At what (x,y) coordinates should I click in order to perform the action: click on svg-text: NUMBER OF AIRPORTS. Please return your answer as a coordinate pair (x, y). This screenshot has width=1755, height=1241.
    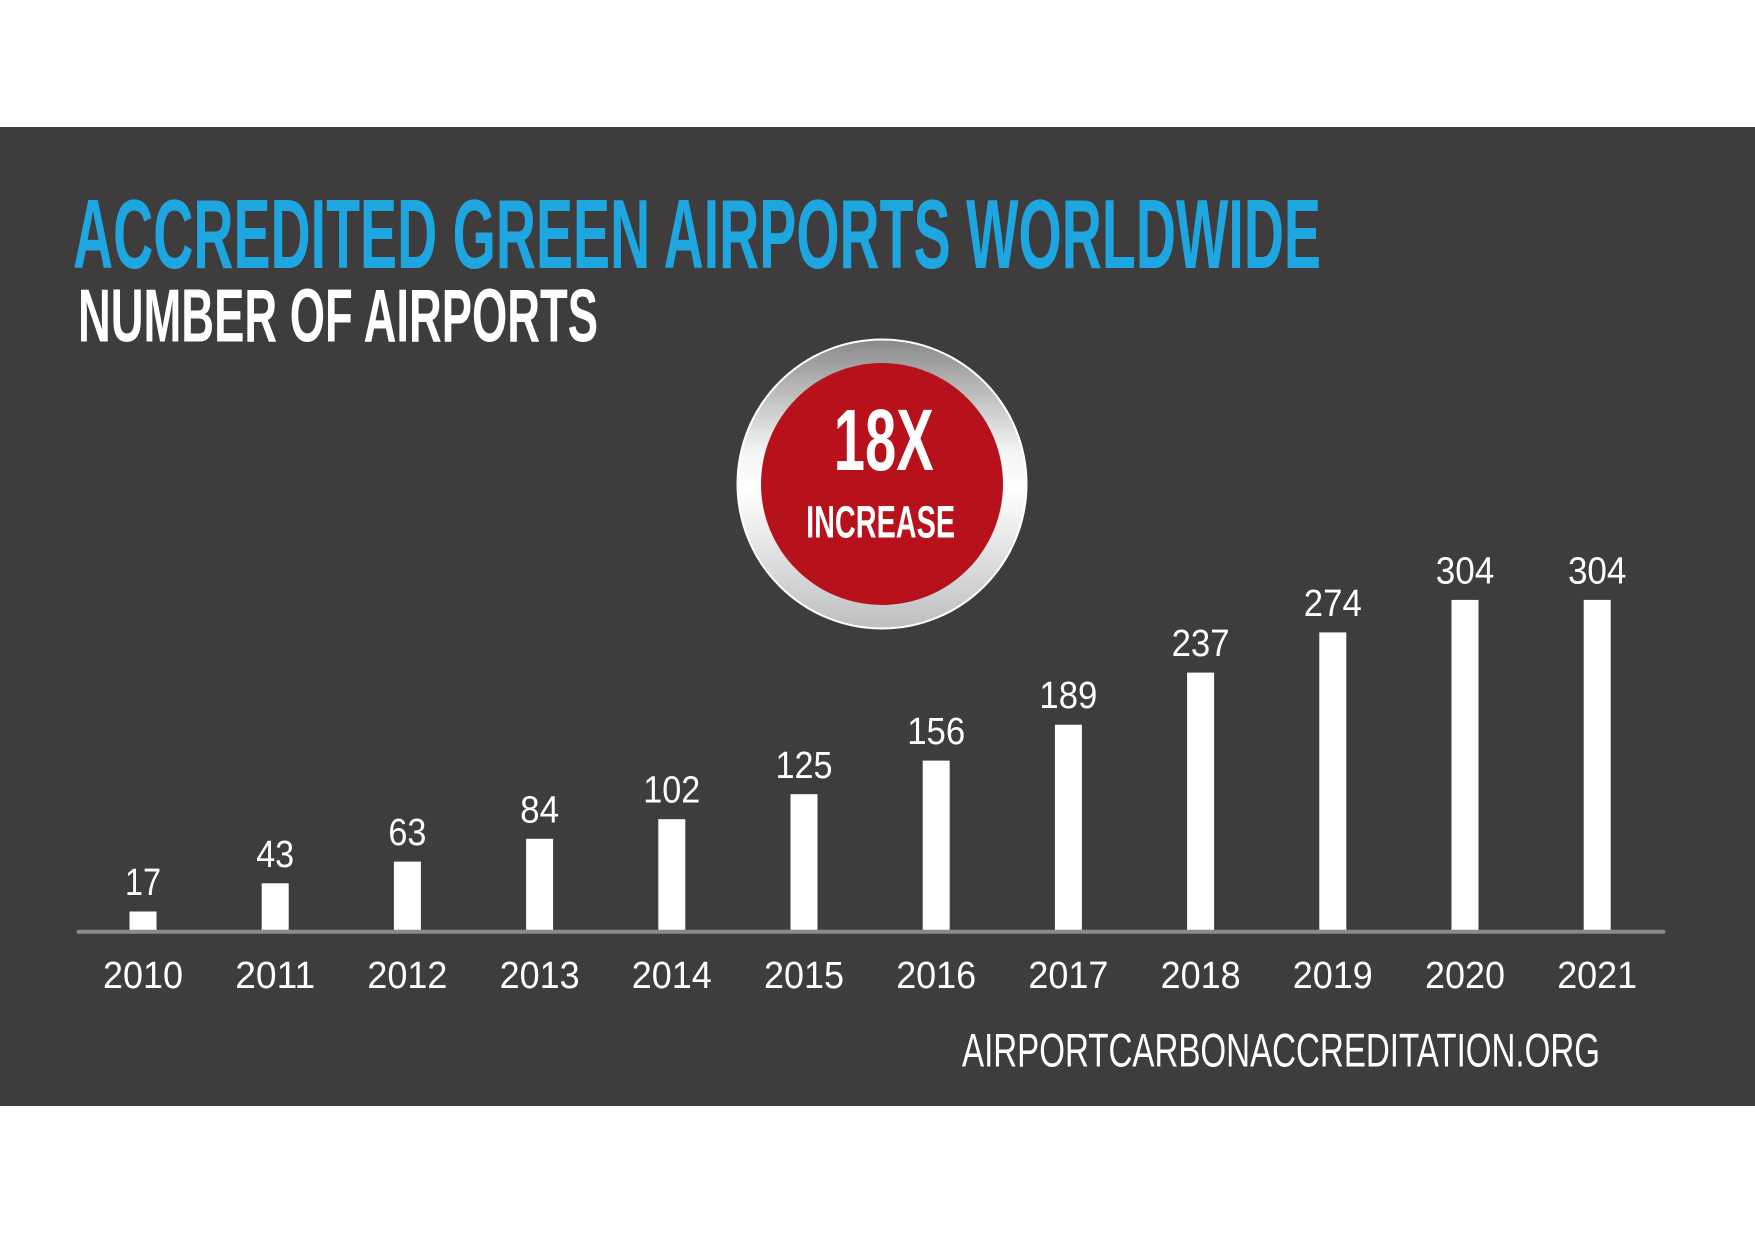
    Looking at the image, I should click on (338, 316).